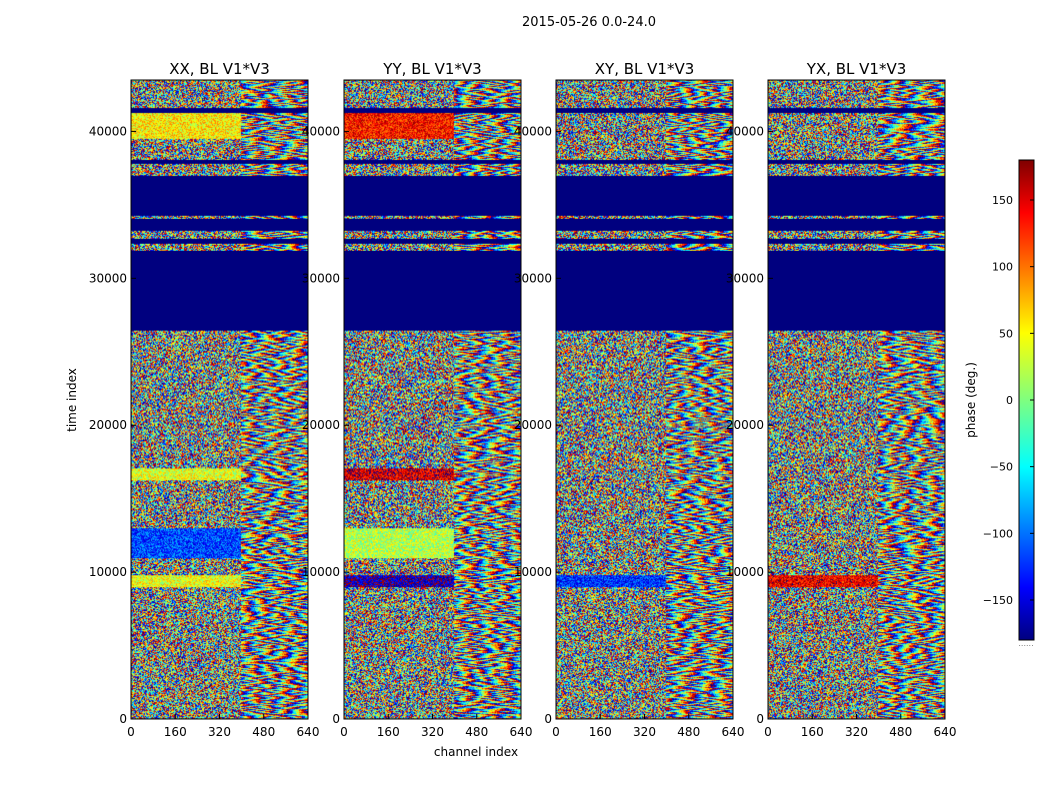  I want to click on panel-title: YY, BL V1*V3, so click(431, 69).